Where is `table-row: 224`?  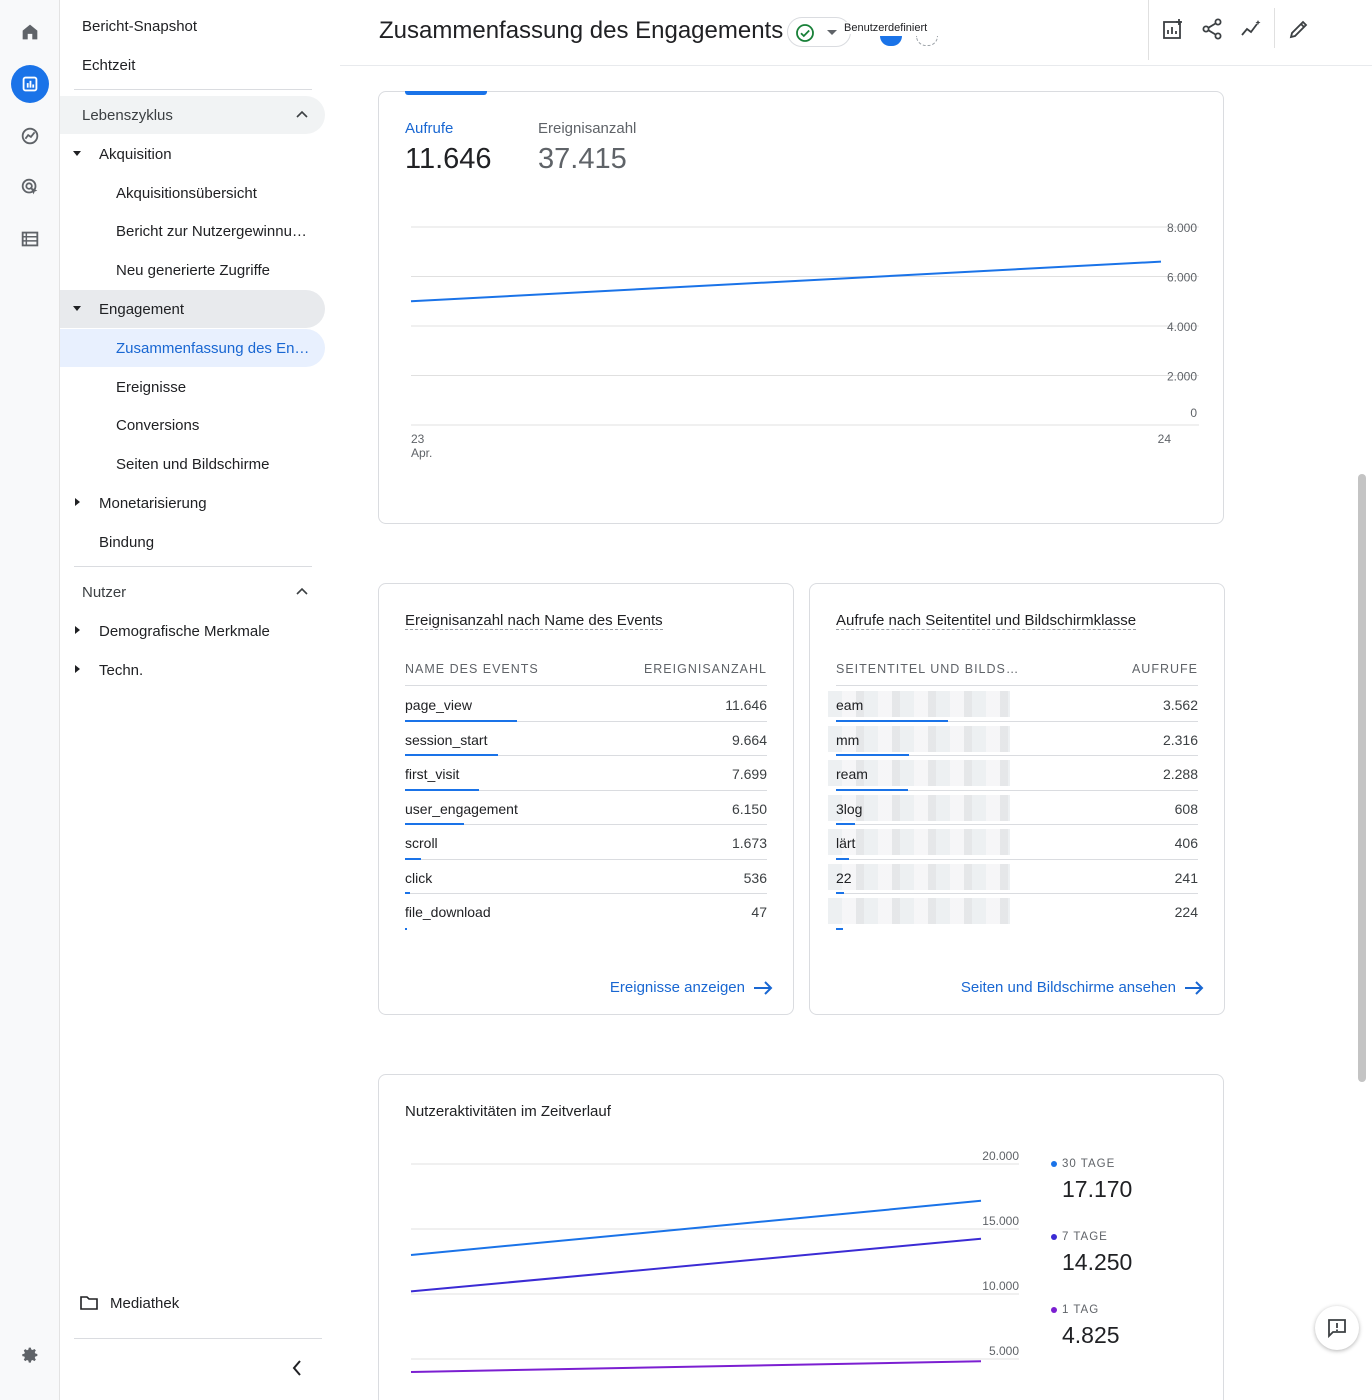
table-row: 224 is located at coordinates (1013, 912).